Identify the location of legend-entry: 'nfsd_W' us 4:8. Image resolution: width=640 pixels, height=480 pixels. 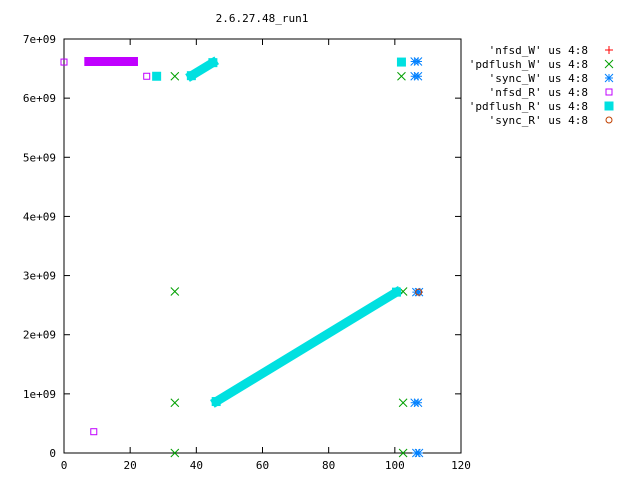
(551, 50).